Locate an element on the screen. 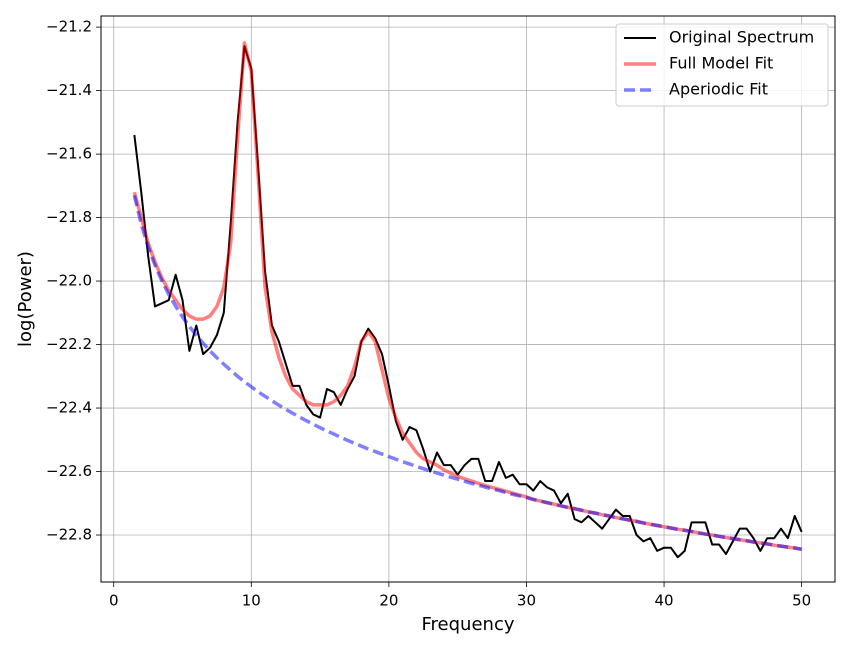 The width and height of the screenshot is (850, 650). legend-label: Aperiodic Fit is located at coordinates (718, 89).